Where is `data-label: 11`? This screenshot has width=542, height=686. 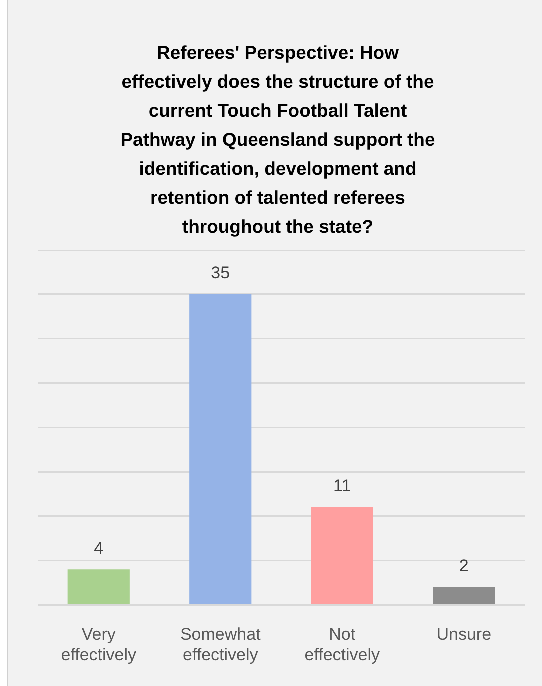
data-label: 11 is located at coordinates (343, 486).